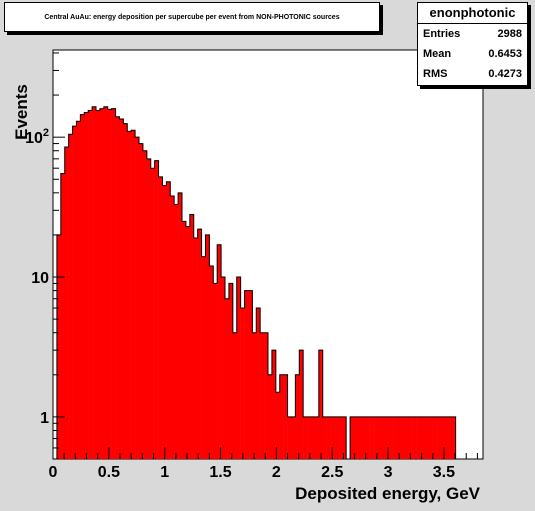 This screenshot has height=511, width=535. What do you see at coordinates (109, 472) in the screenshot?
I see `x-tick-label: 0.5` at bounding box center [109, 472].